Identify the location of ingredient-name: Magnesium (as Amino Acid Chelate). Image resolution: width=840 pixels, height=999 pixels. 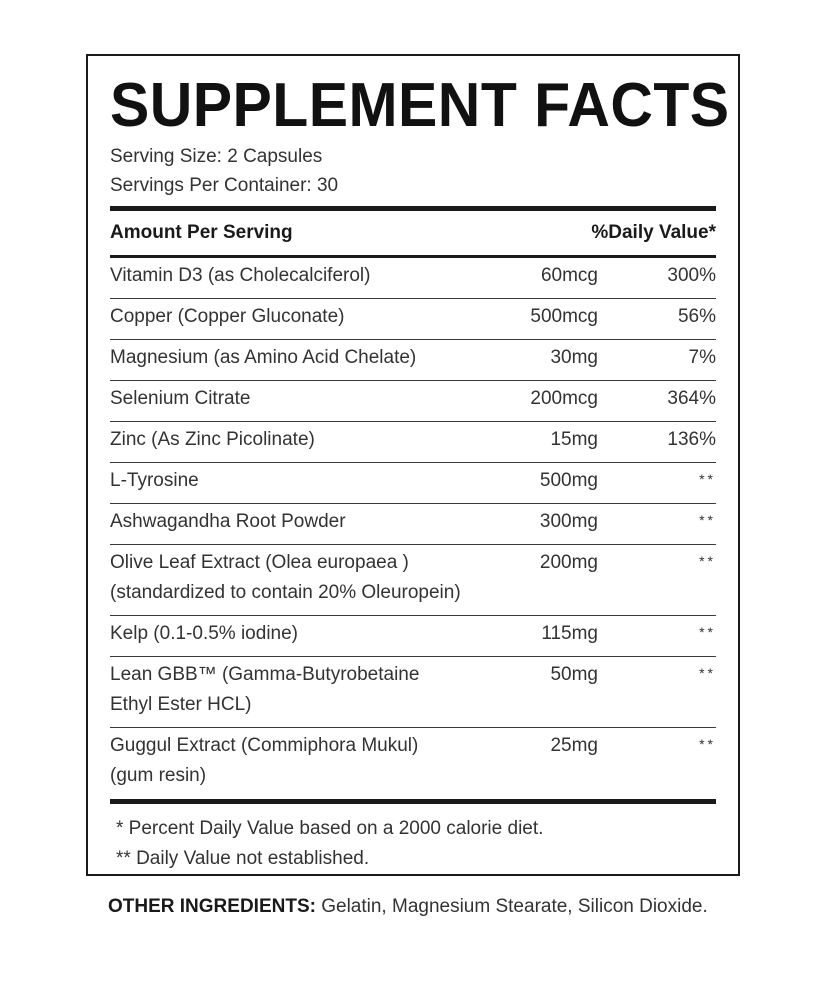
(294, 358).